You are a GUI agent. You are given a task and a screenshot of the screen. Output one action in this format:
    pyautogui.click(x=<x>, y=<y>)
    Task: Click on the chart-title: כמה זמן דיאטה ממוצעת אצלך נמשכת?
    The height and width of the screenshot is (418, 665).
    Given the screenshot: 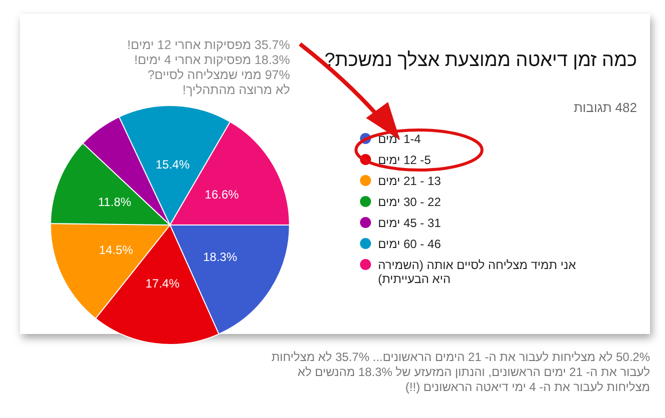 What is the action you would take?
    pyautogui.click(x=480, y=61)
    